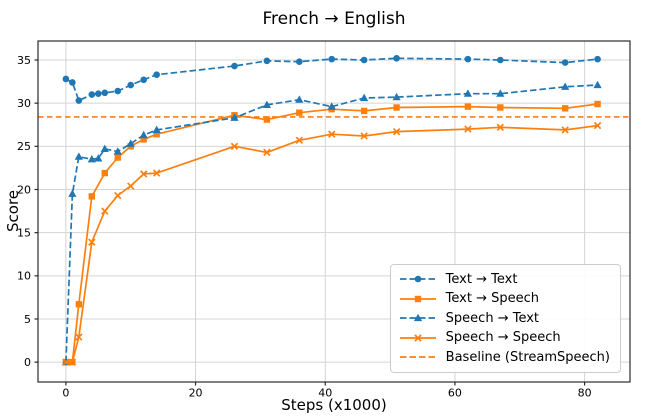 This screenshot has width=646, height=419. I want to click on legend-label: Baseline (StreamSpeech), so click(527, 357).